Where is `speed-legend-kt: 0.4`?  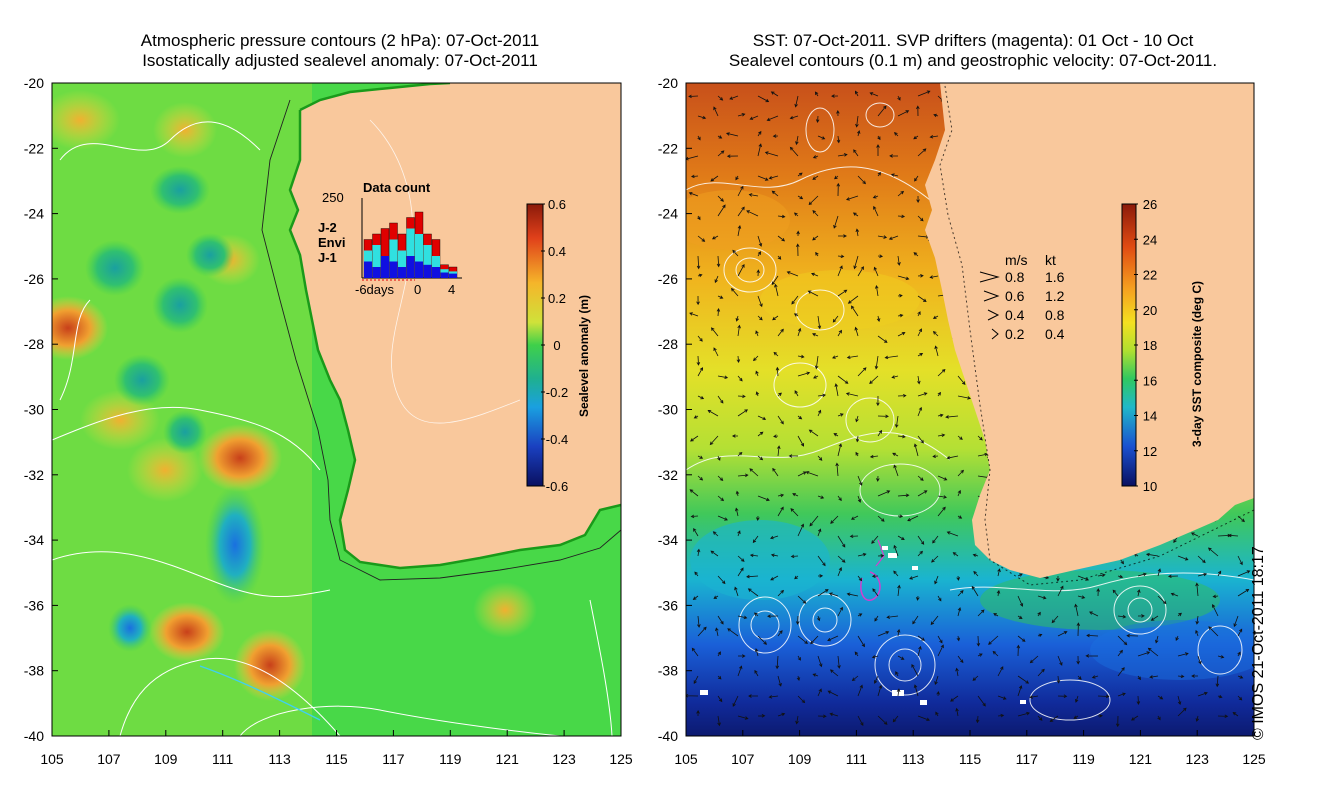 speed-legend-kt: 0.4 is located at coordinates (1055, 334).